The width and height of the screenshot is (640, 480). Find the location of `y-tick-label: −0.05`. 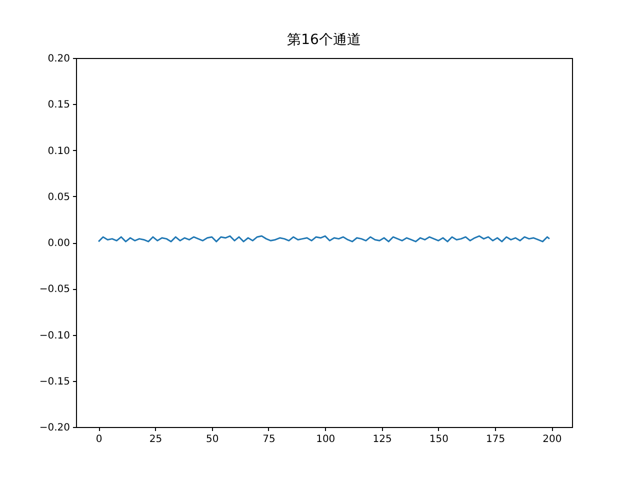

y-tick-label: −0.05 is located at coordinates (54, 290).